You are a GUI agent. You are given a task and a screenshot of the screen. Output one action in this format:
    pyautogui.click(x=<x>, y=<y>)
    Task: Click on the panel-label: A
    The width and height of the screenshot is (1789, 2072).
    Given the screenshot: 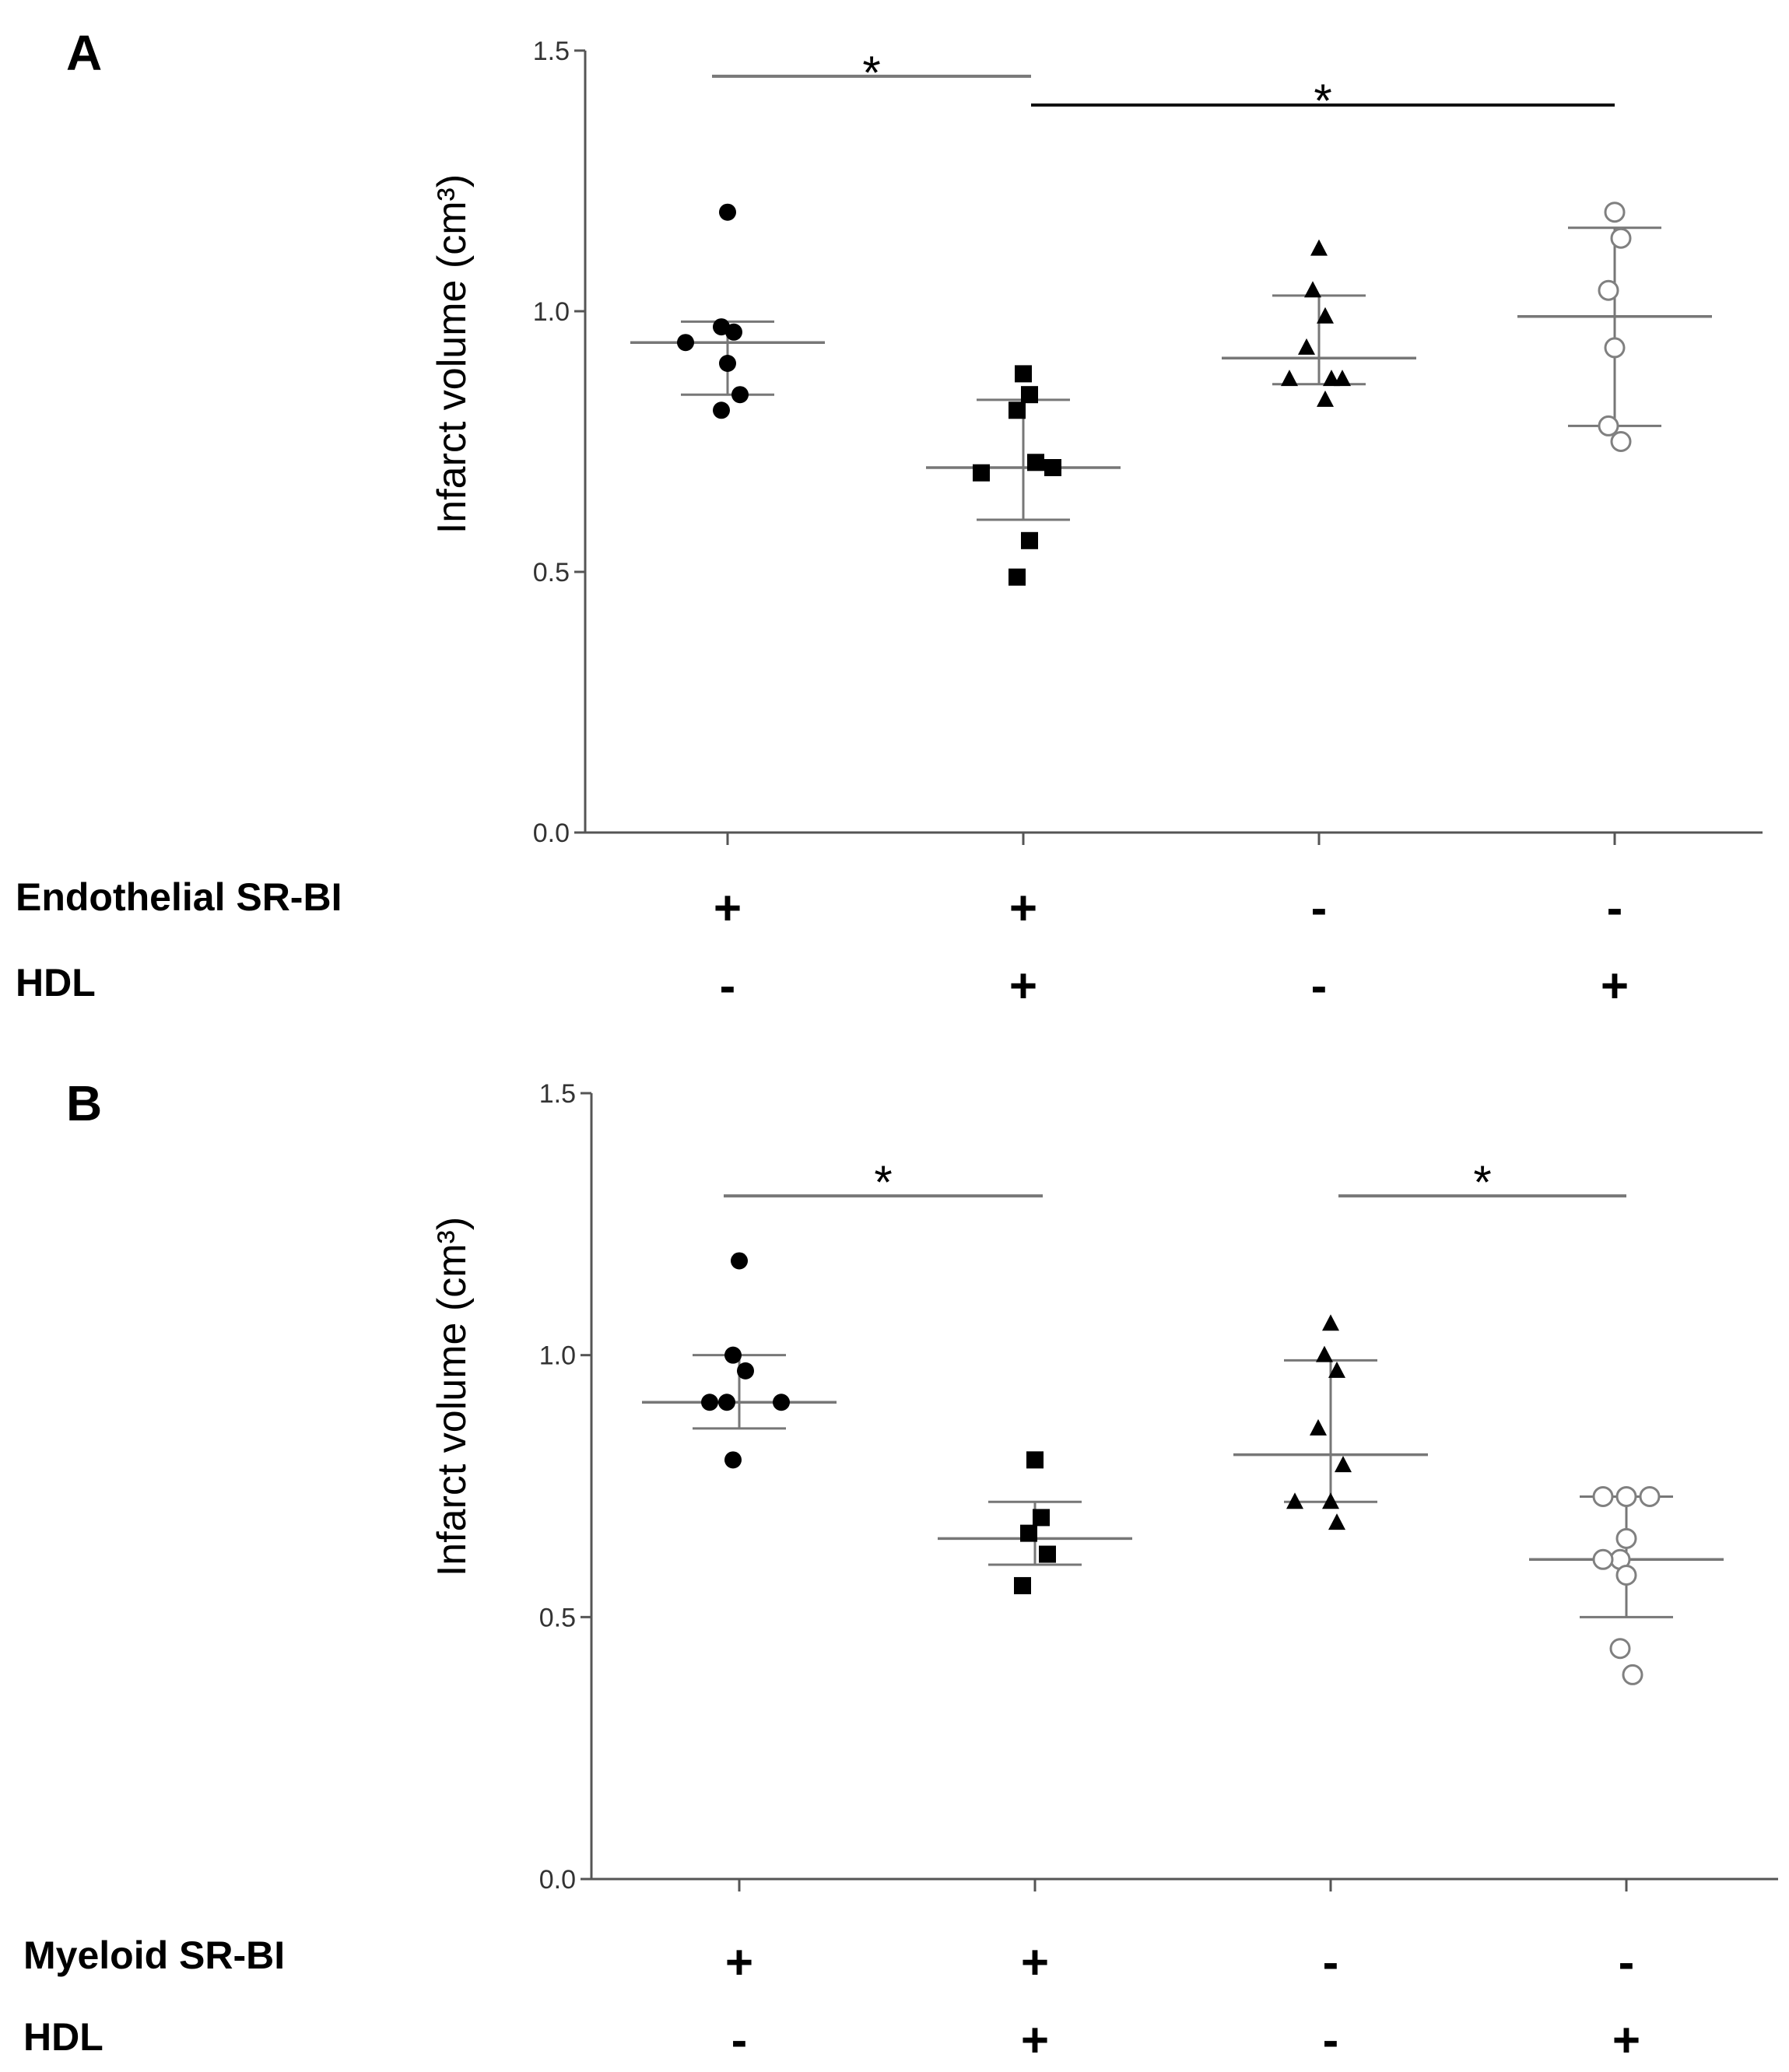 What is the action you would take?
    pyautogui.click(x=84, y=53)
    